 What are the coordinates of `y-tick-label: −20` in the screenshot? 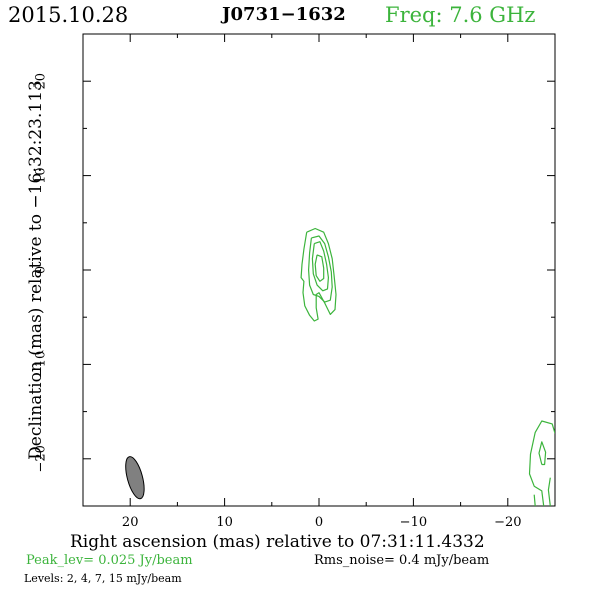 It's located at (41, 458).